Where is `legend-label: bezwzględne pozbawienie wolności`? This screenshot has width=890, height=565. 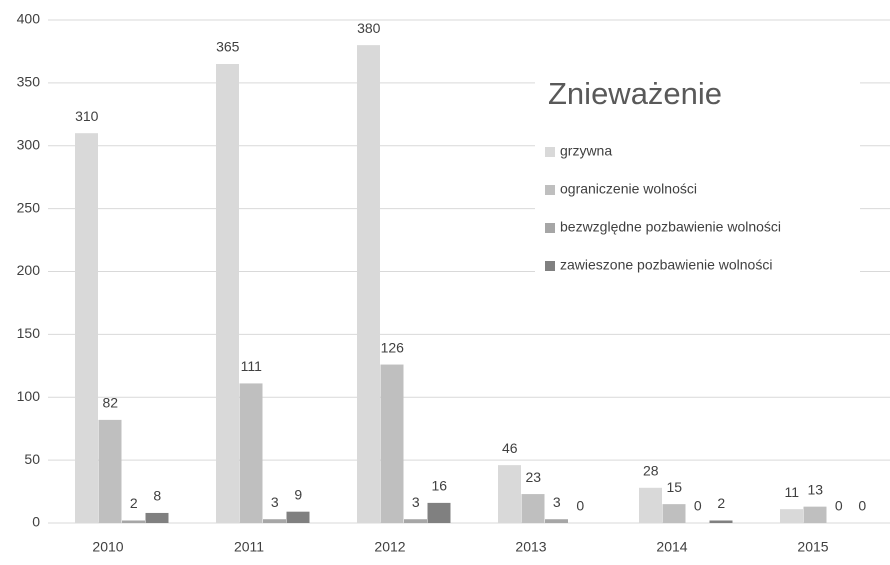
legend-label: bezwzględne pozbawienie wolności is located at coordinates (670, 227).